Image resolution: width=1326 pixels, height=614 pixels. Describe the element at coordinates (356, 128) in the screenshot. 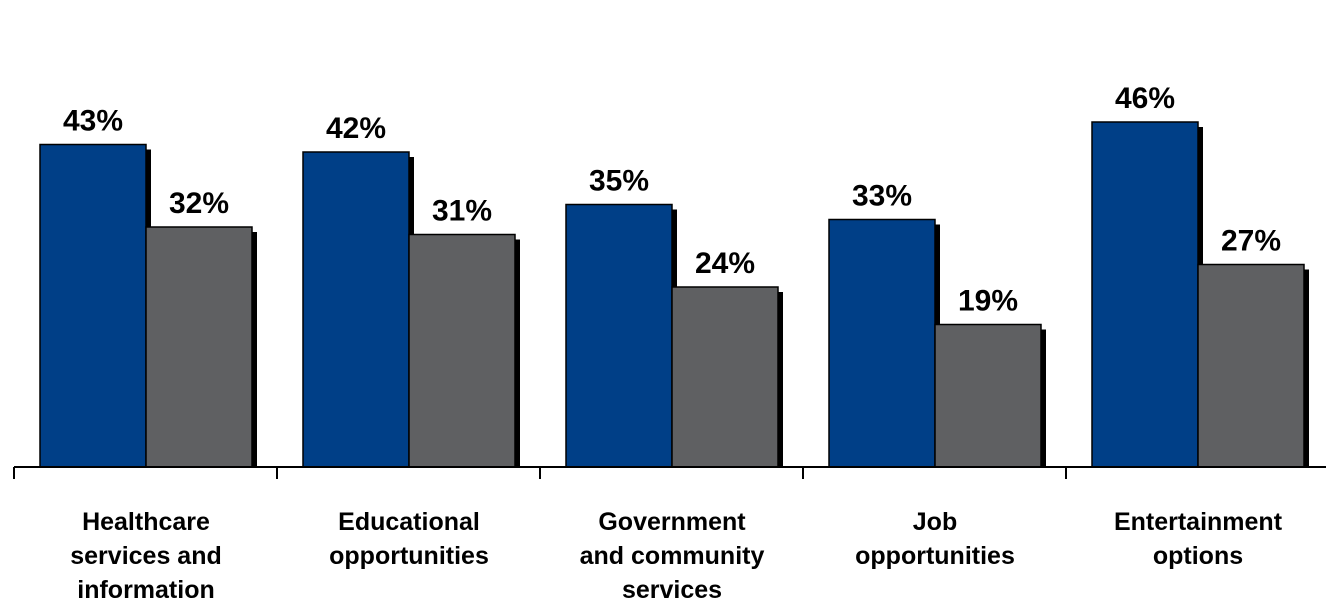

I see `value-label: 42%` at that location.